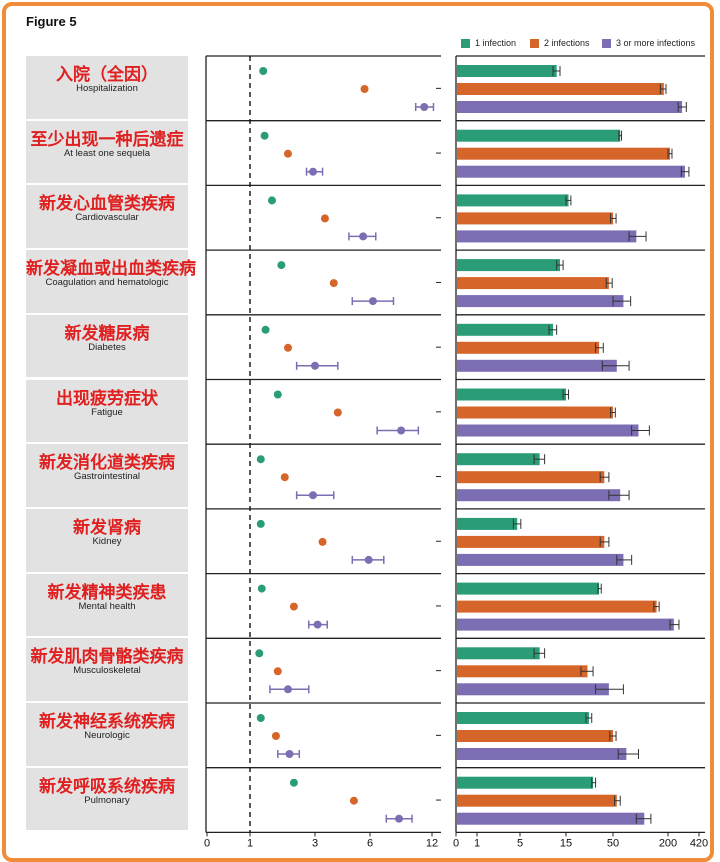  What do you see at coordinates (107, 800) in the screenshot?
I see `row-label-en: Pulmonary` at bounding box center [107, 800].